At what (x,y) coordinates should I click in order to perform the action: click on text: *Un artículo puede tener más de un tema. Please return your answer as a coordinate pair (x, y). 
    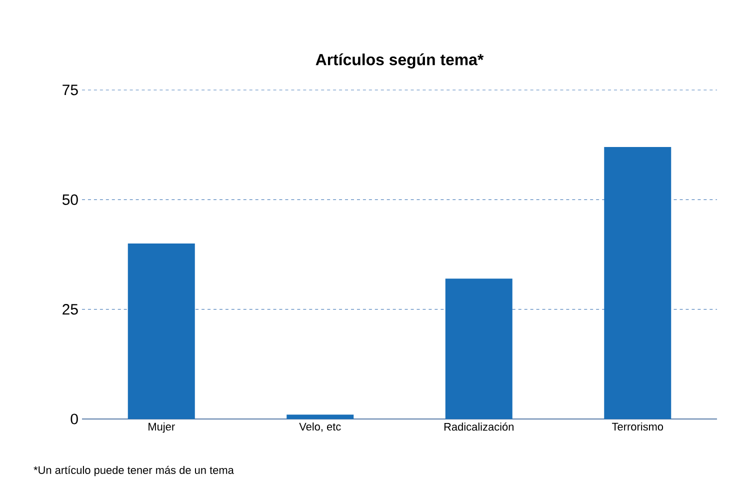
    Looking at the image, I should click on (134, 471).